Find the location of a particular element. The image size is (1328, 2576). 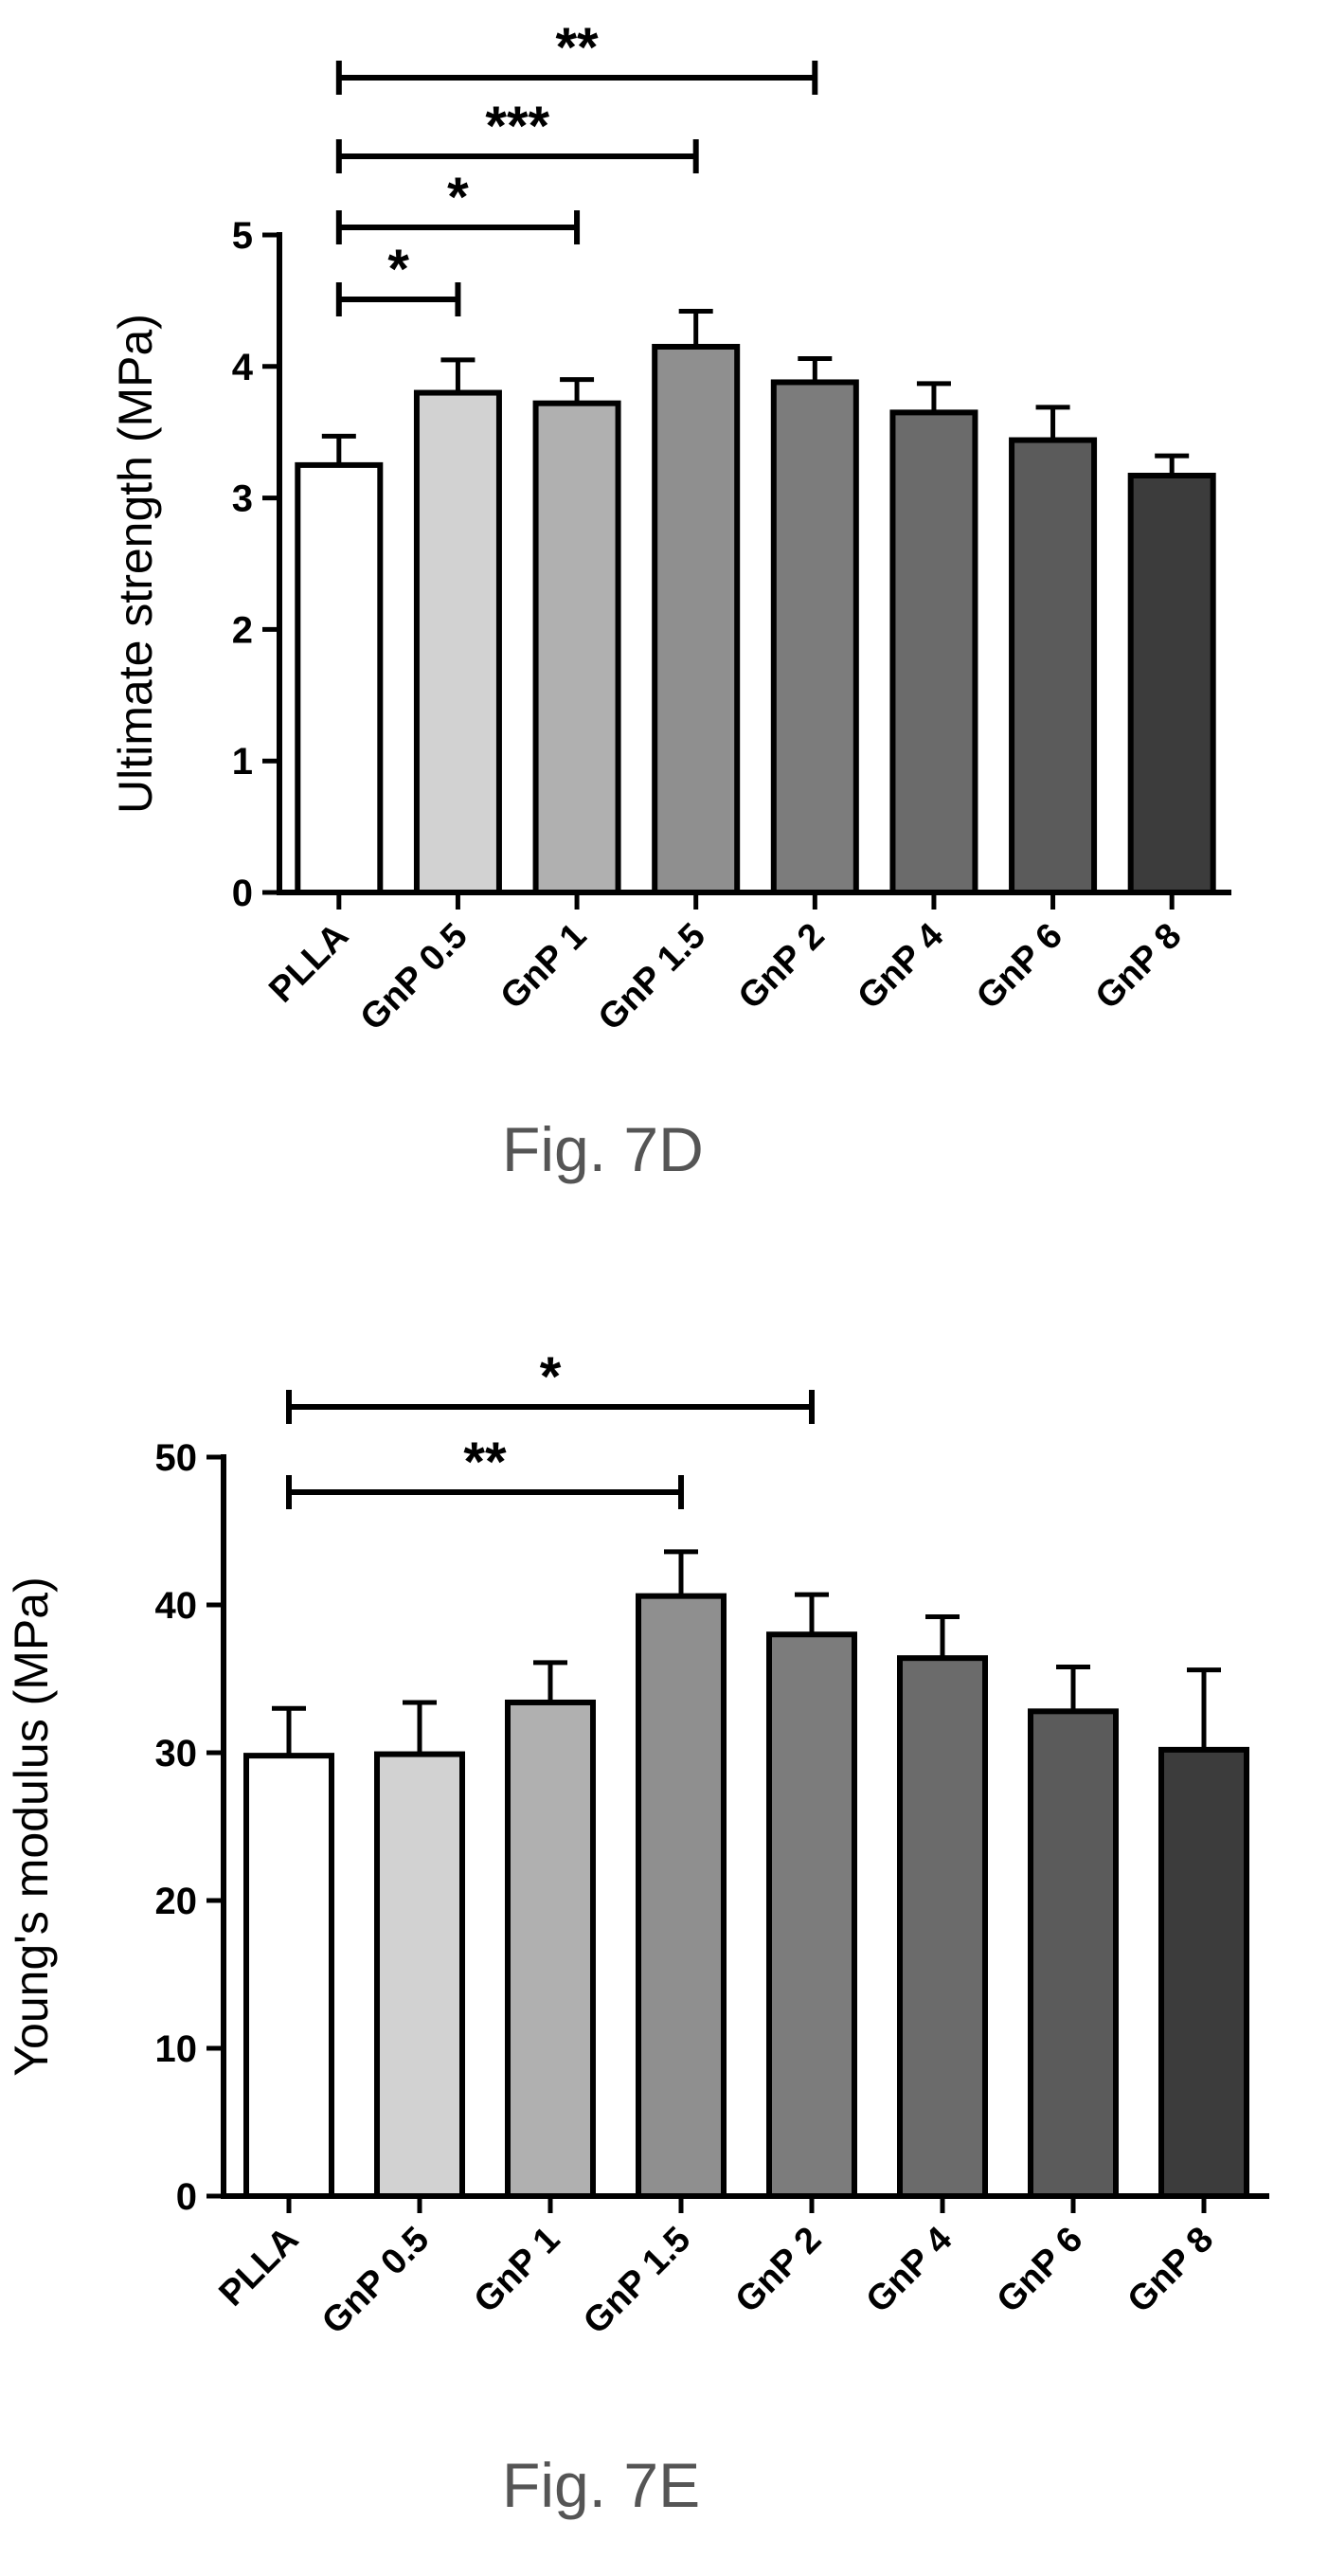

y-axis-title: Young's modulus (MPa) is located at coordinates (32, 1826).